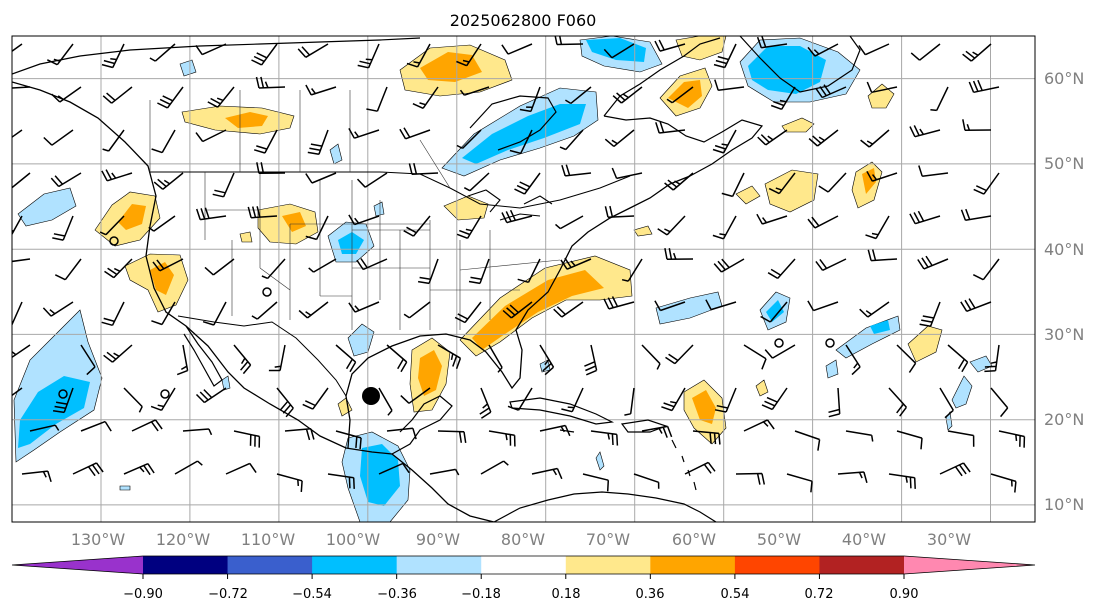  I want to click on lat-label: 40°N, so click(1064, 249).